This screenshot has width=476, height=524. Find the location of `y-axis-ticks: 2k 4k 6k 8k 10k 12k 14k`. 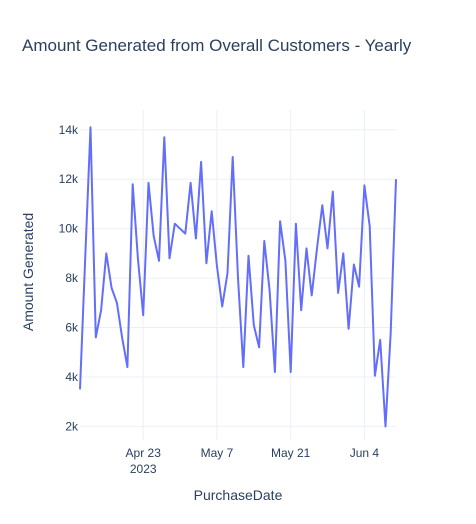

y-axis-ticks: 2k 4k 6k 8k 10k 12k 14k is located at coordinates (69, 278).